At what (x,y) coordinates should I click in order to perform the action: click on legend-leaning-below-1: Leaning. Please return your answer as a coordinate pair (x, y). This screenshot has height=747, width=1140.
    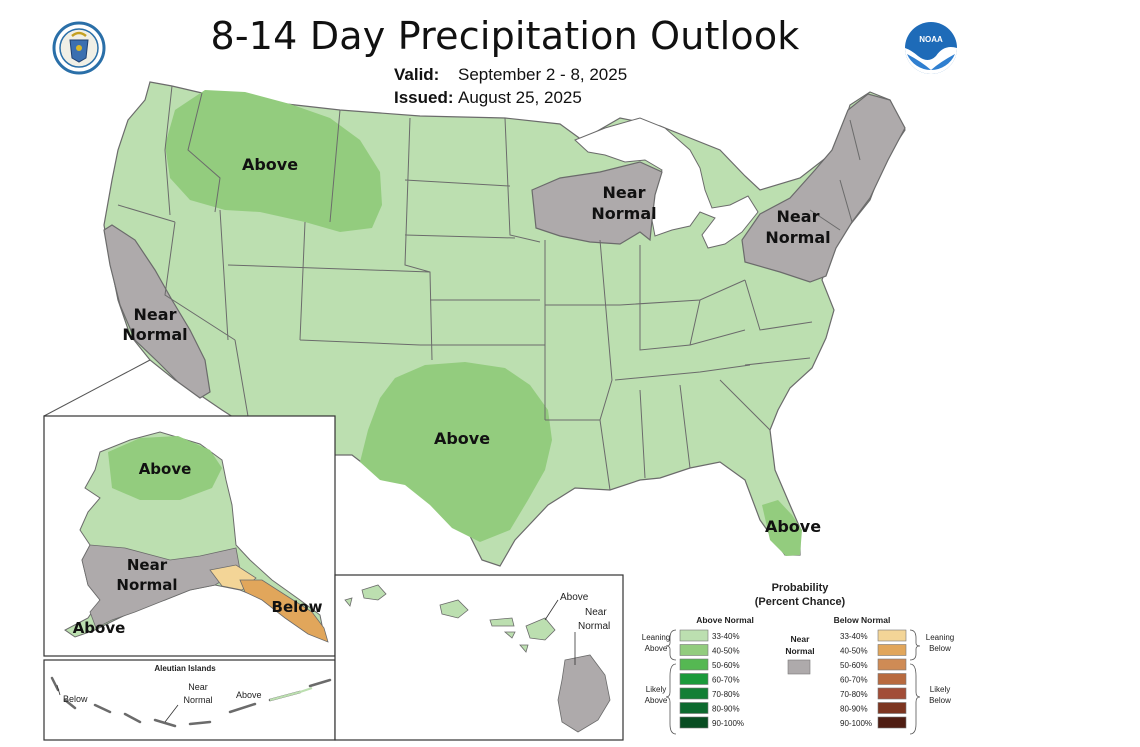
    Looking at the image, I should click on (940, 637).